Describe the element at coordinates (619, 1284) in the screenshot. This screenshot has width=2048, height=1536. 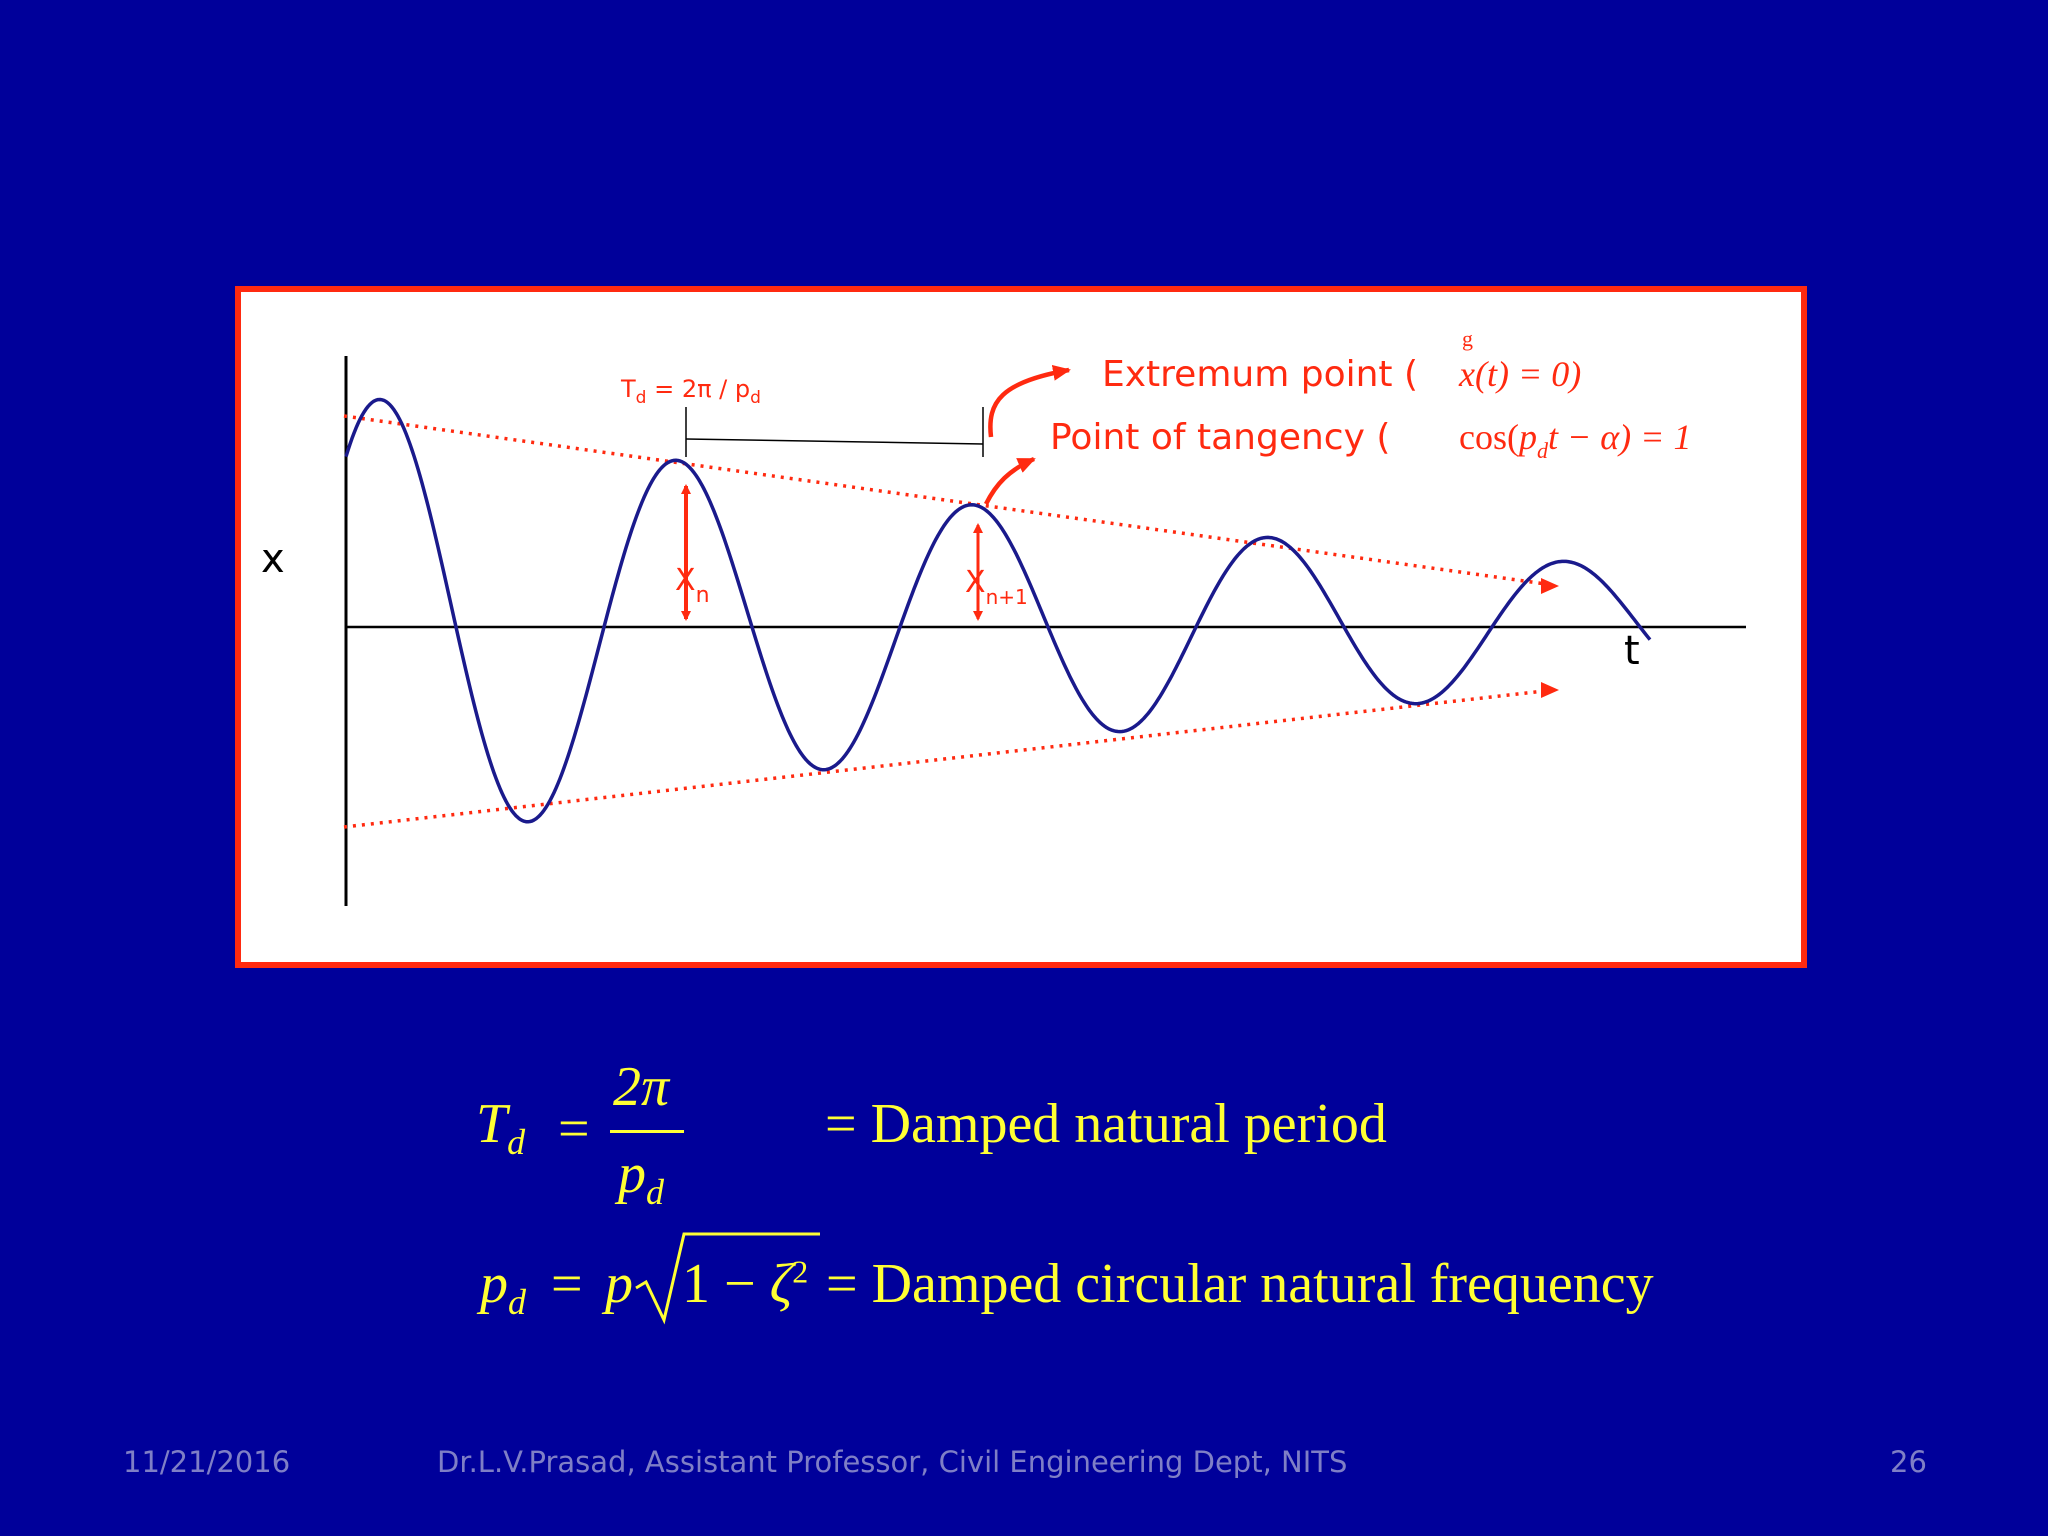
I see `eq2-p: p` at that location.